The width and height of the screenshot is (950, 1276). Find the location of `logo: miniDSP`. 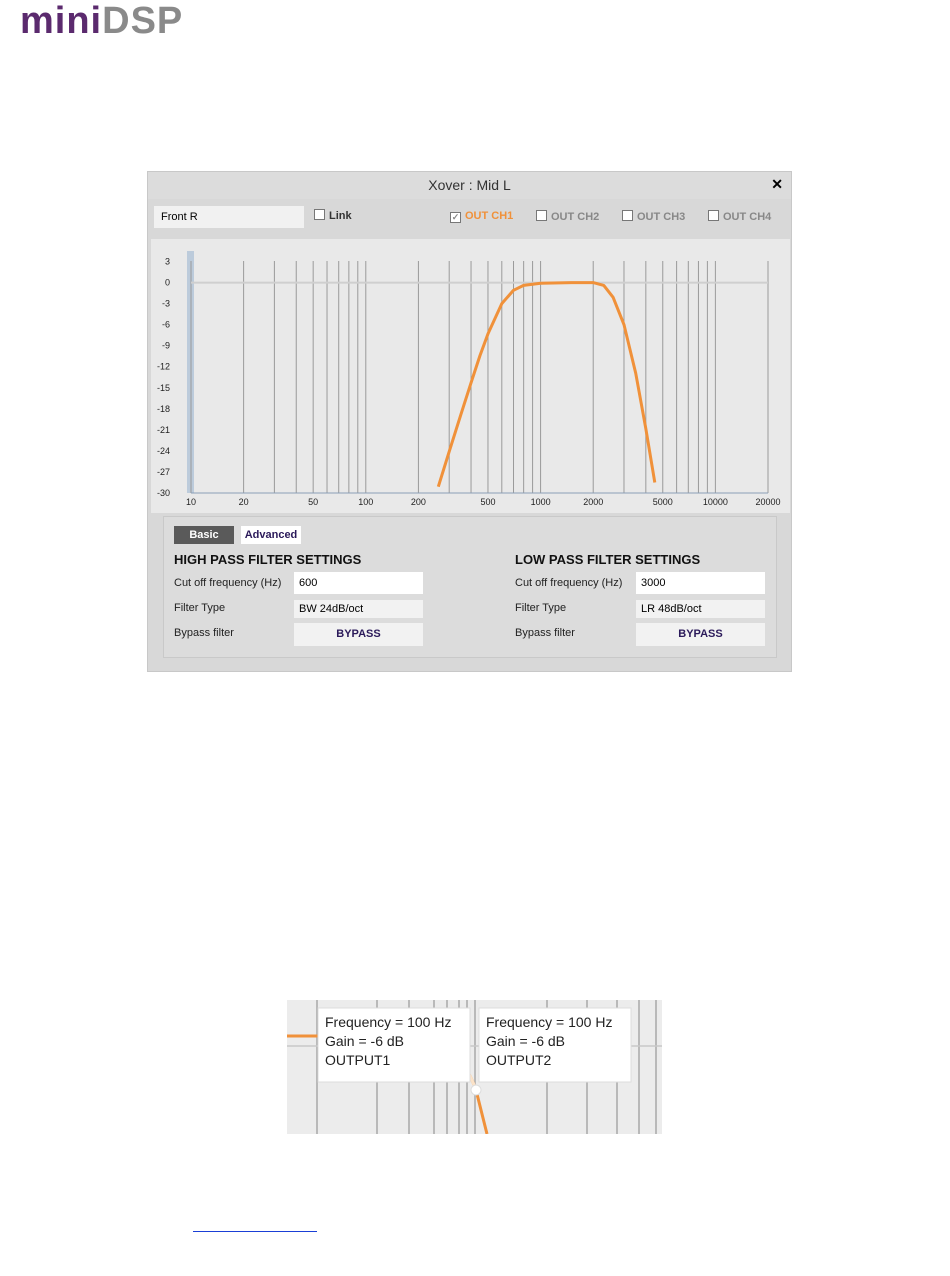

logo: miniDSP is located at coordinates (101, 21).